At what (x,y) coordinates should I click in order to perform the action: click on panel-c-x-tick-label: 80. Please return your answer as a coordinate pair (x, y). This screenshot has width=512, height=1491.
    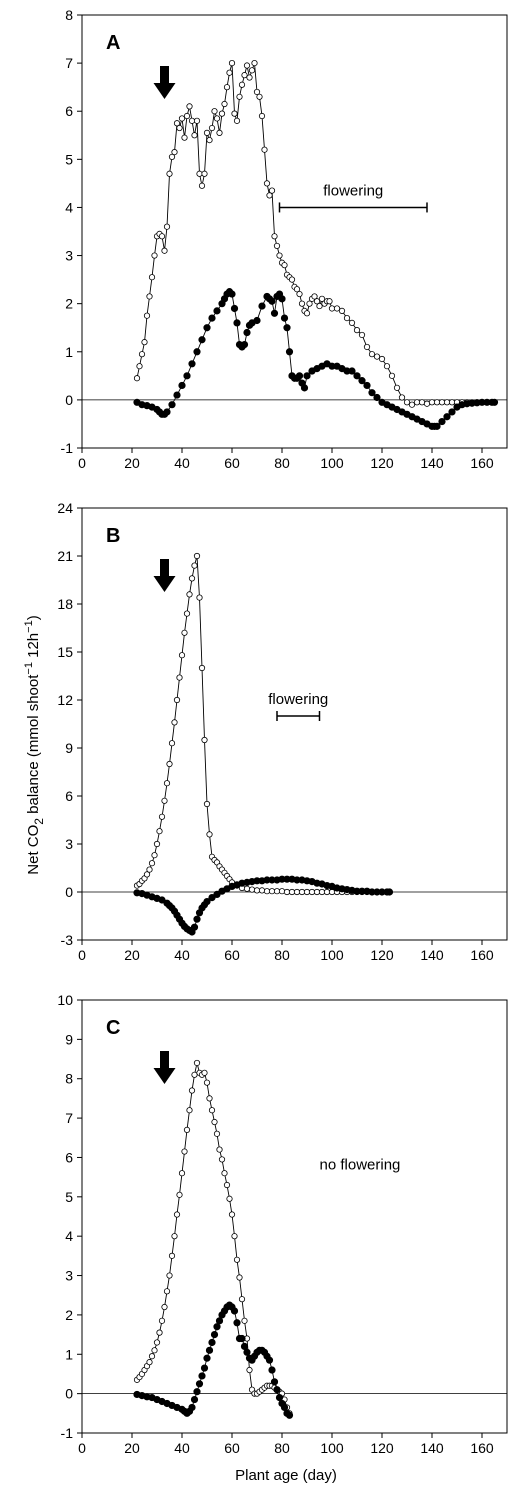
    Looking at the image, I should click on (282, 1448).